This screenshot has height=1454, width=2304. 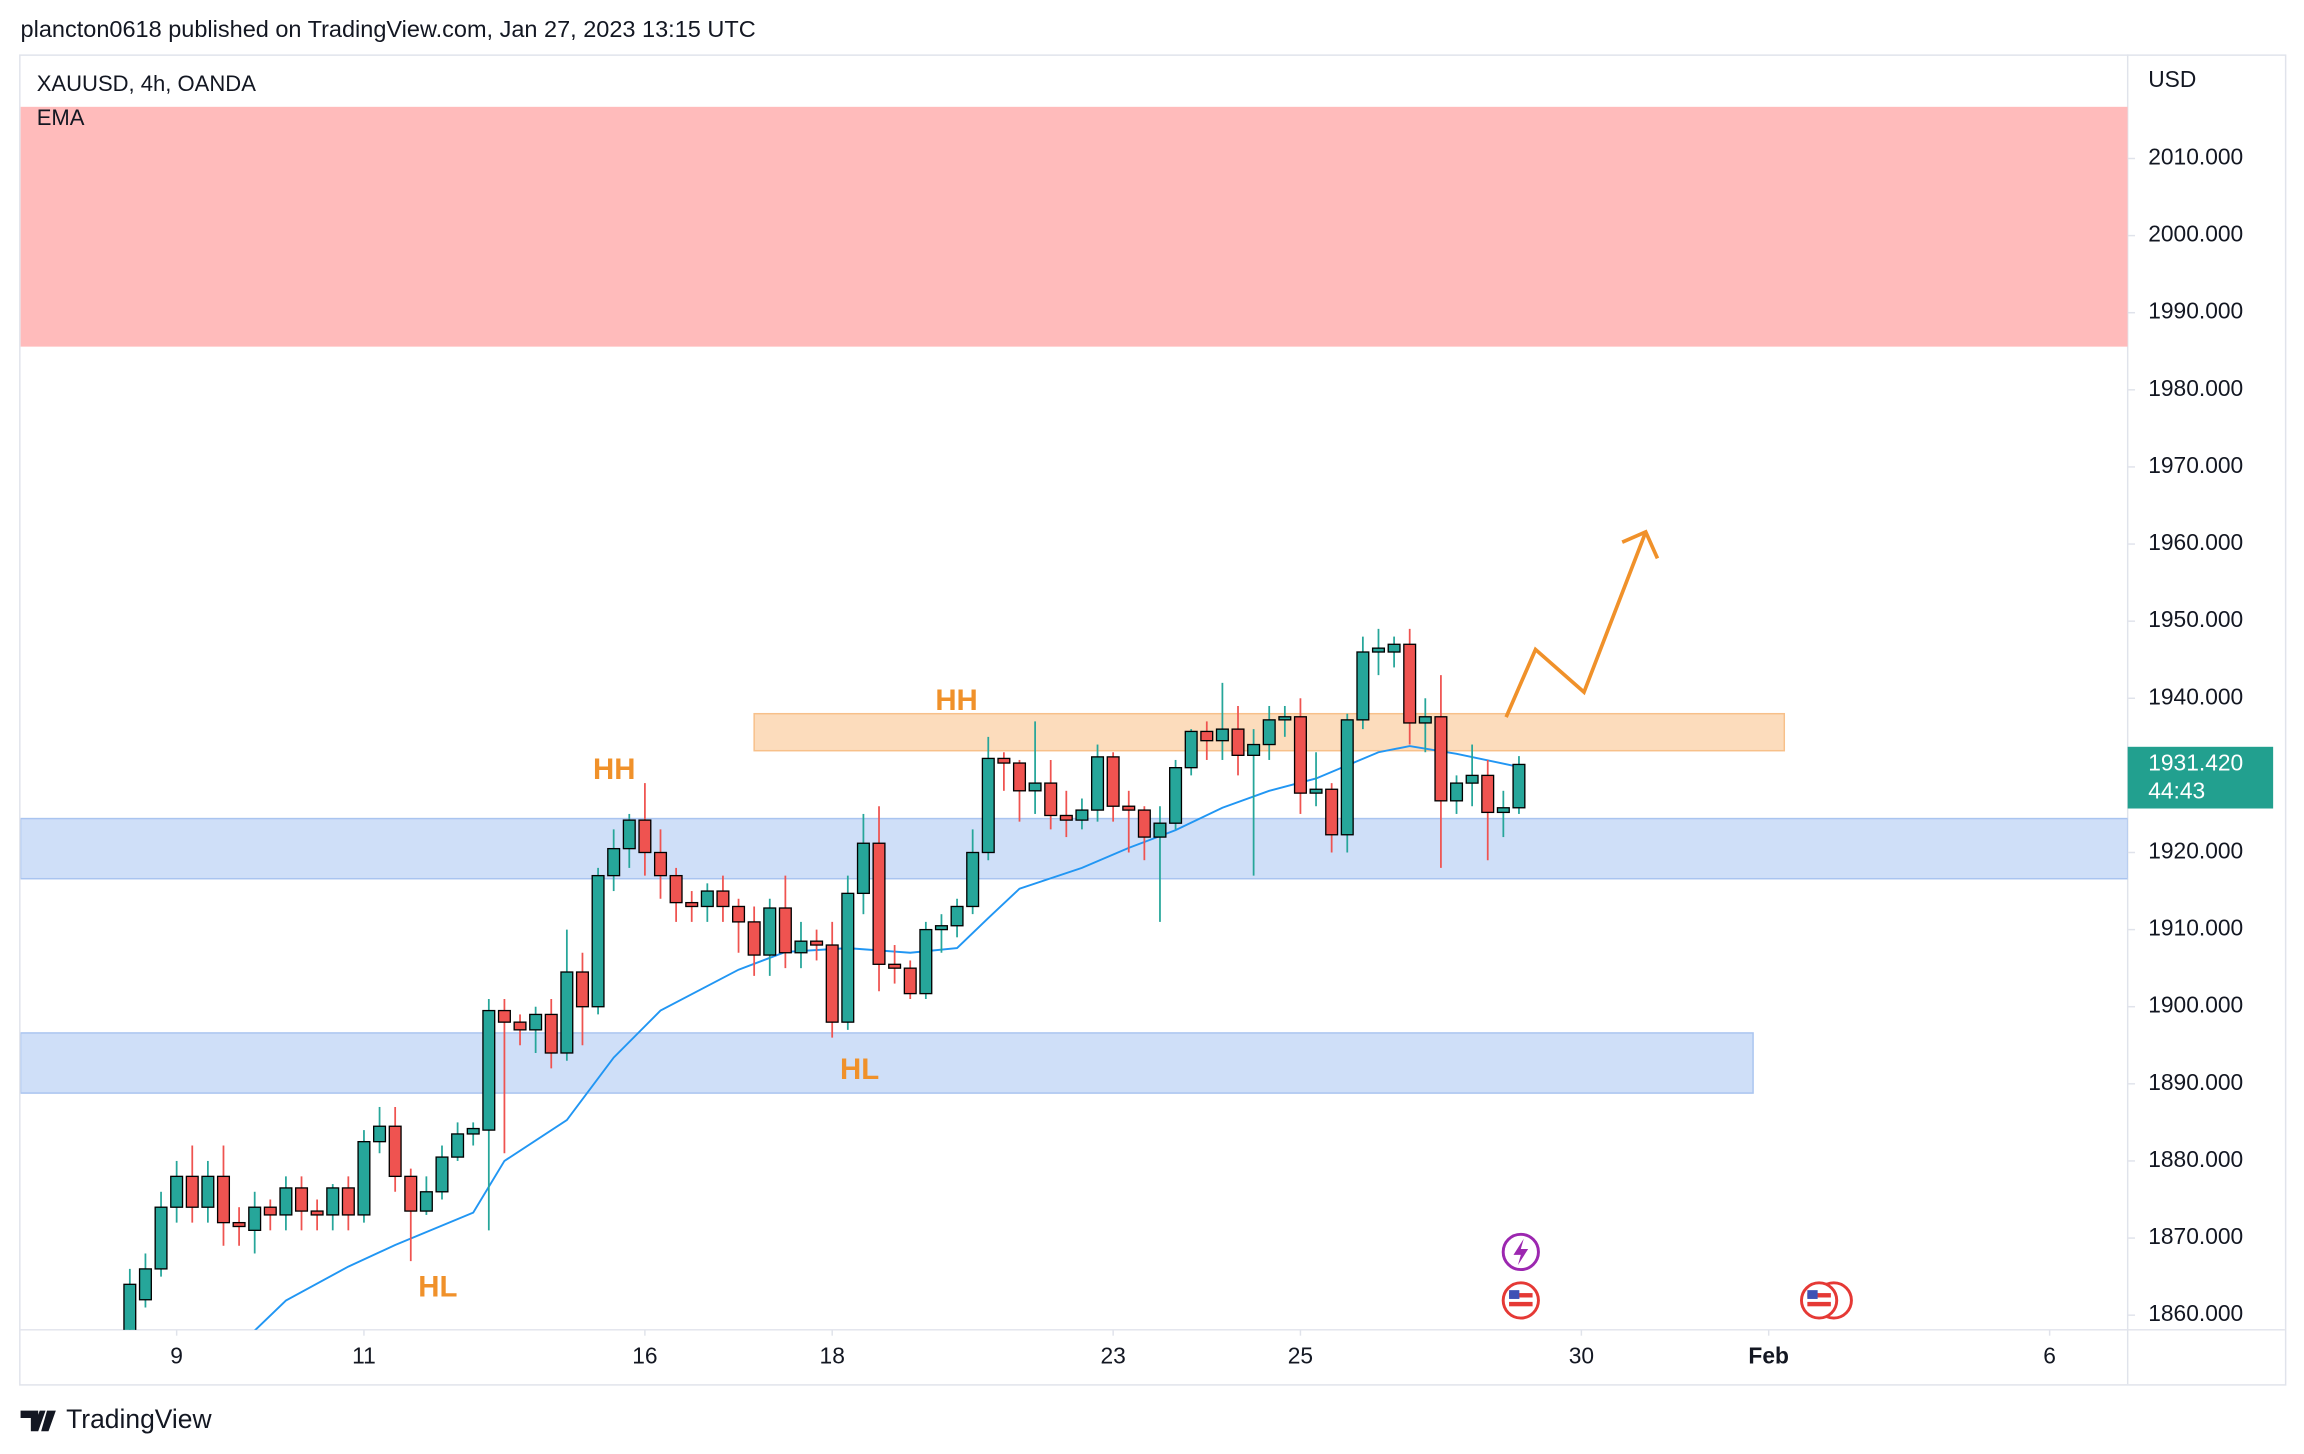 I want to click on ema-legend: EMA, so click(x=61, y=117).